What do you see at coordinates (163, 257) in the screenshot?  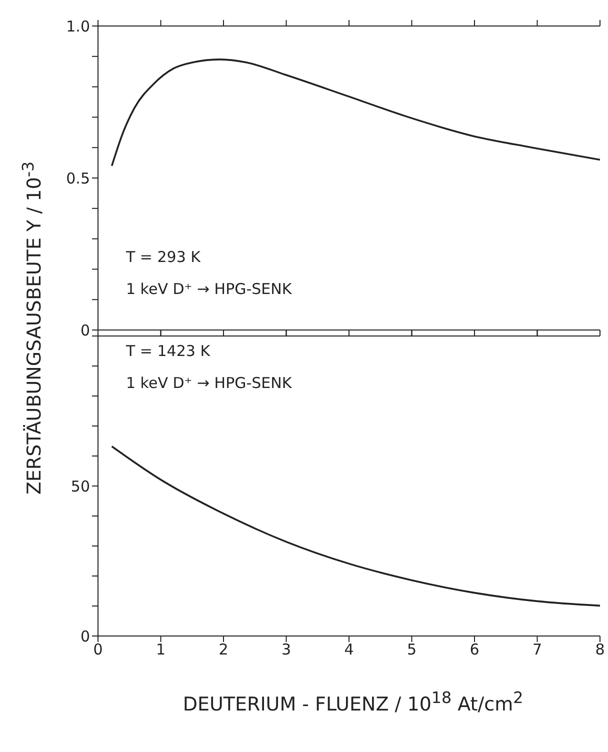 I see `annotation: T = 293 K` at bounding box center [163, 257].